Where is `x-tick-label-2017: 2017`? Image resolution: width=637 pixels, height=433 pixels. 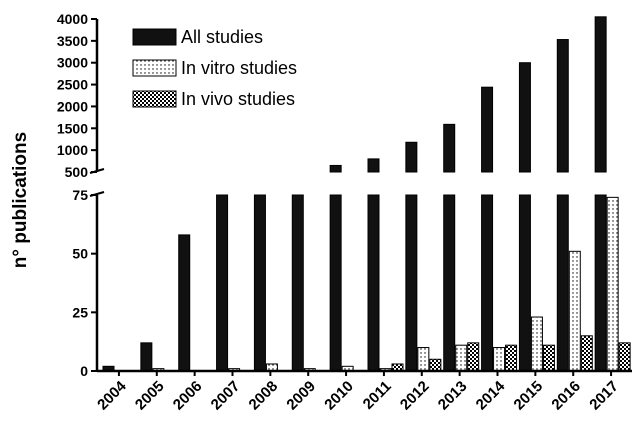 x-tick-label-2017: 2017 is located at coordinates (604, 396).